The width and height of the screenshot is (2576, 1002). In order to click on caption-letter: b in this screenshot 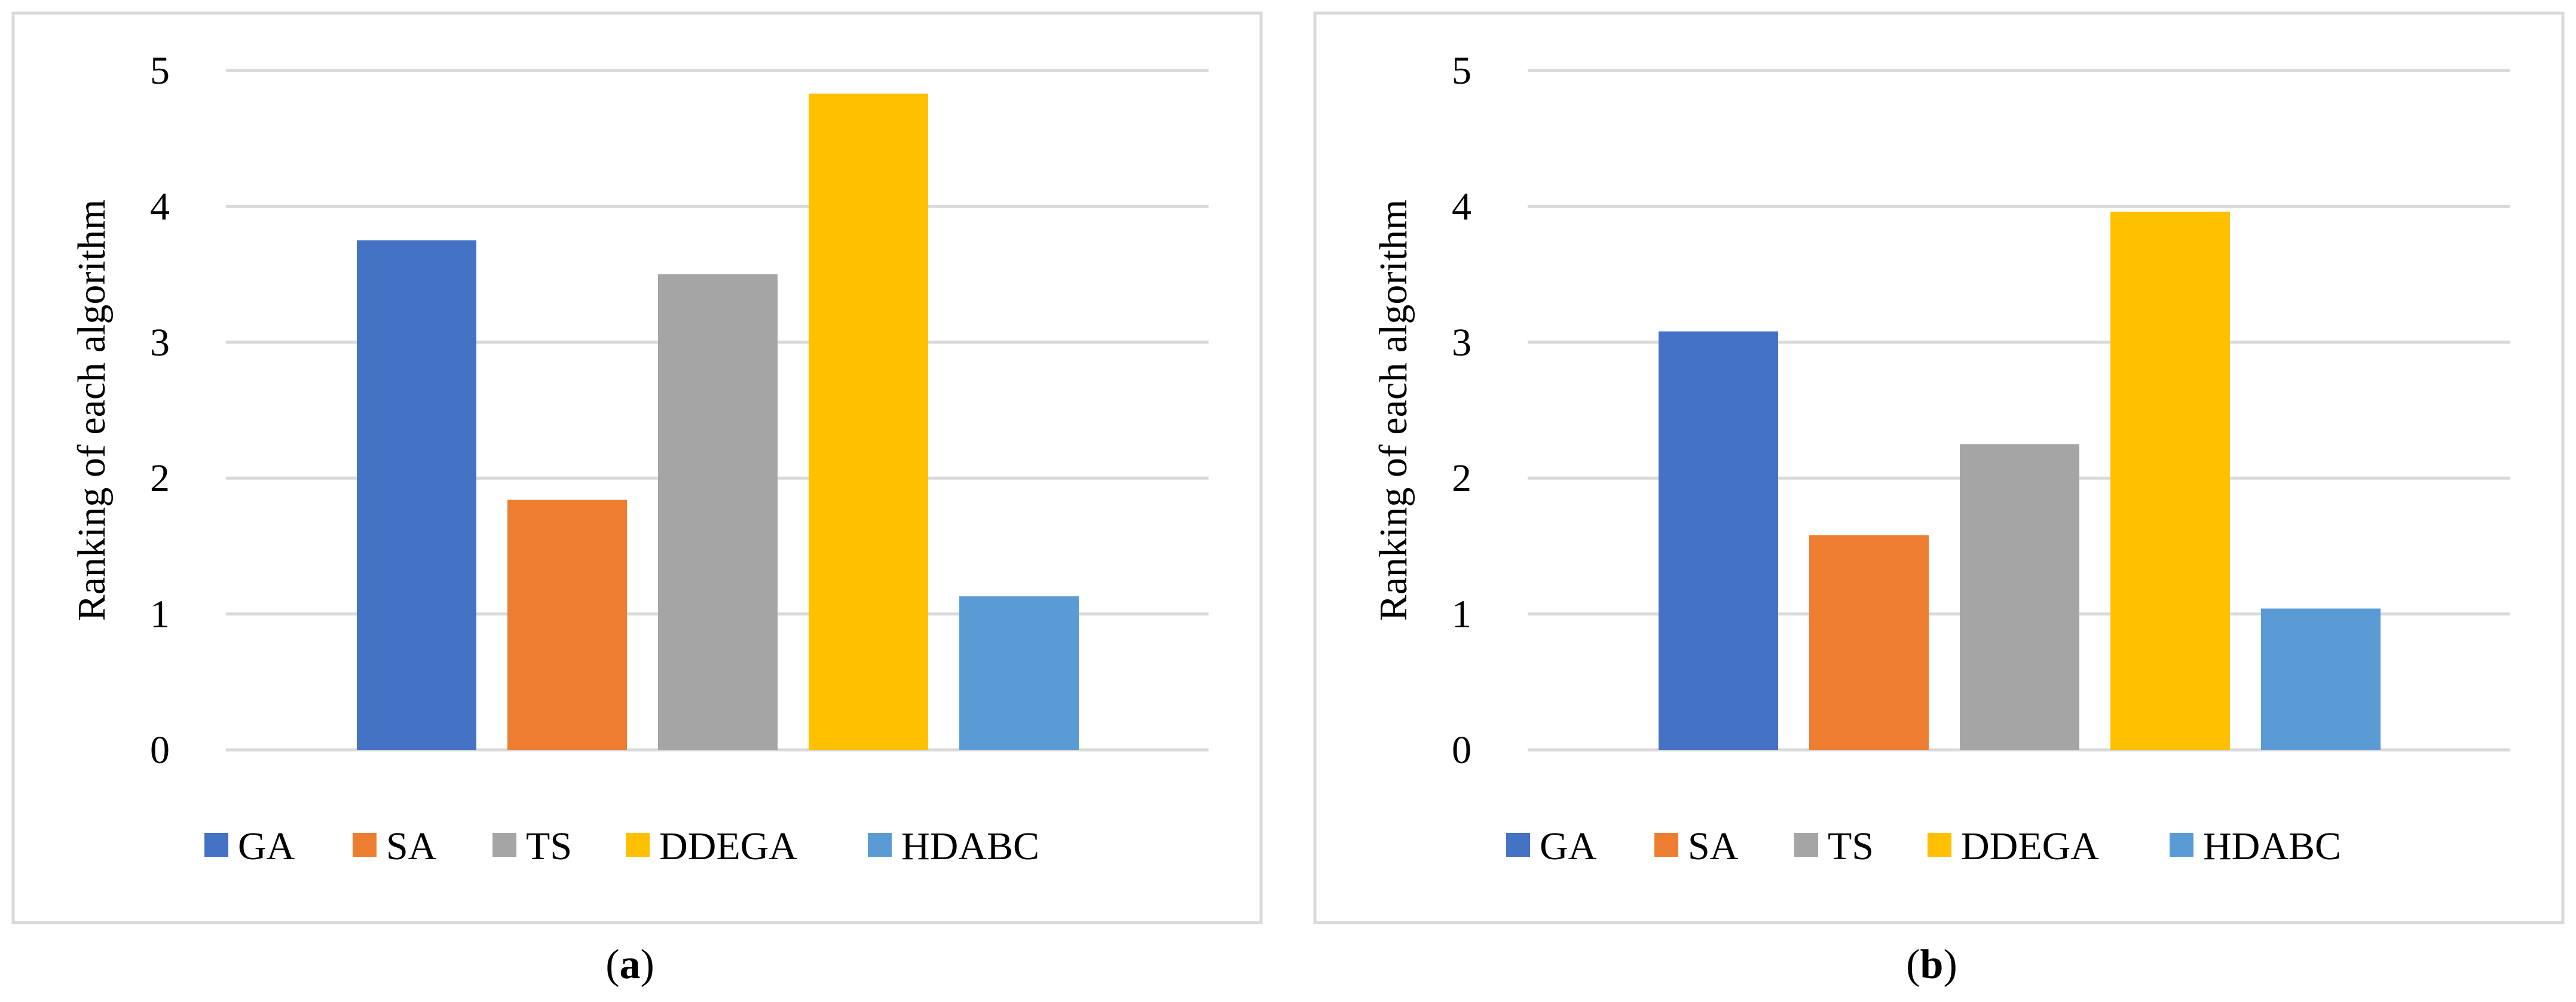, I will do `click(1932, 965)`.